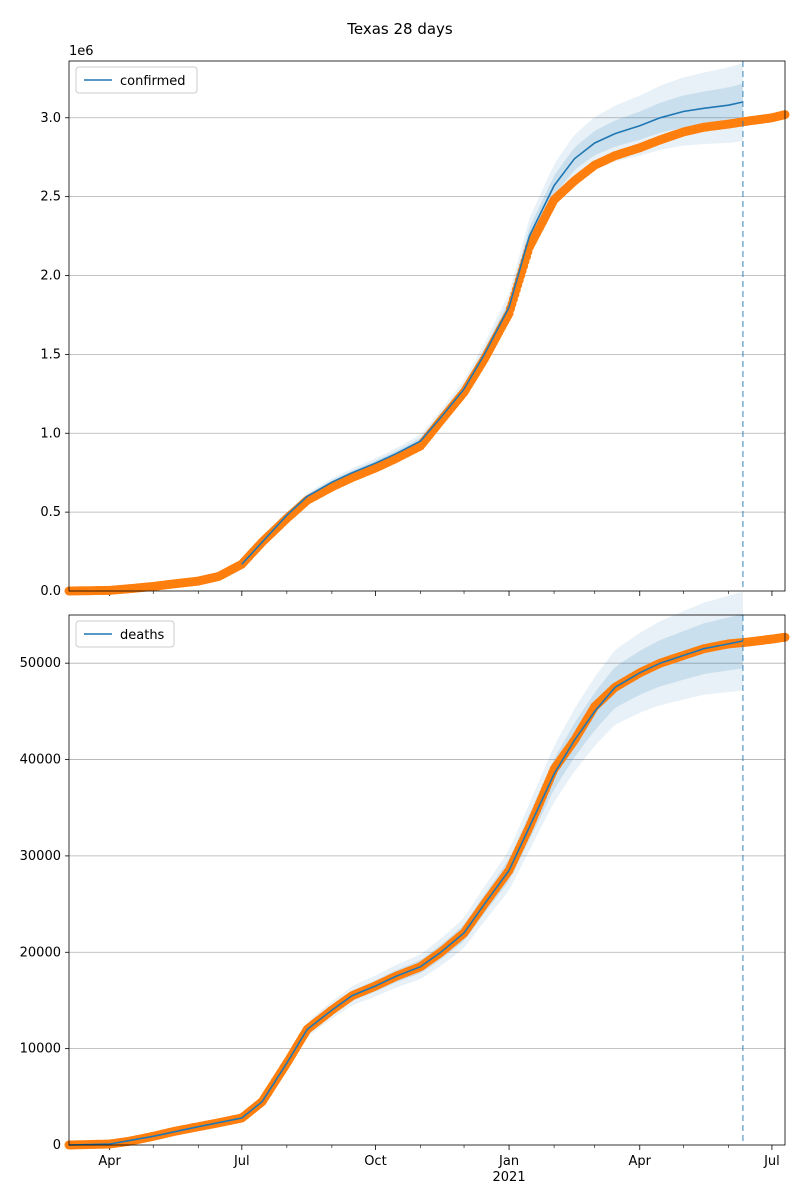  What do you see at coordinates (142, 635) in the screenshot?
I see `legend-label: deaths` at bounding box center [142, 635].